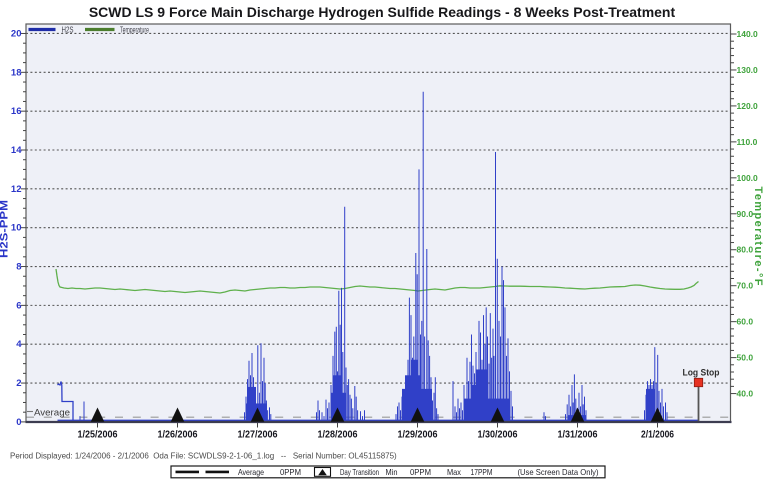  Describe the element at coordinates (748, 34) in the screenshot. I see `svg-text: 140.0` at that location.